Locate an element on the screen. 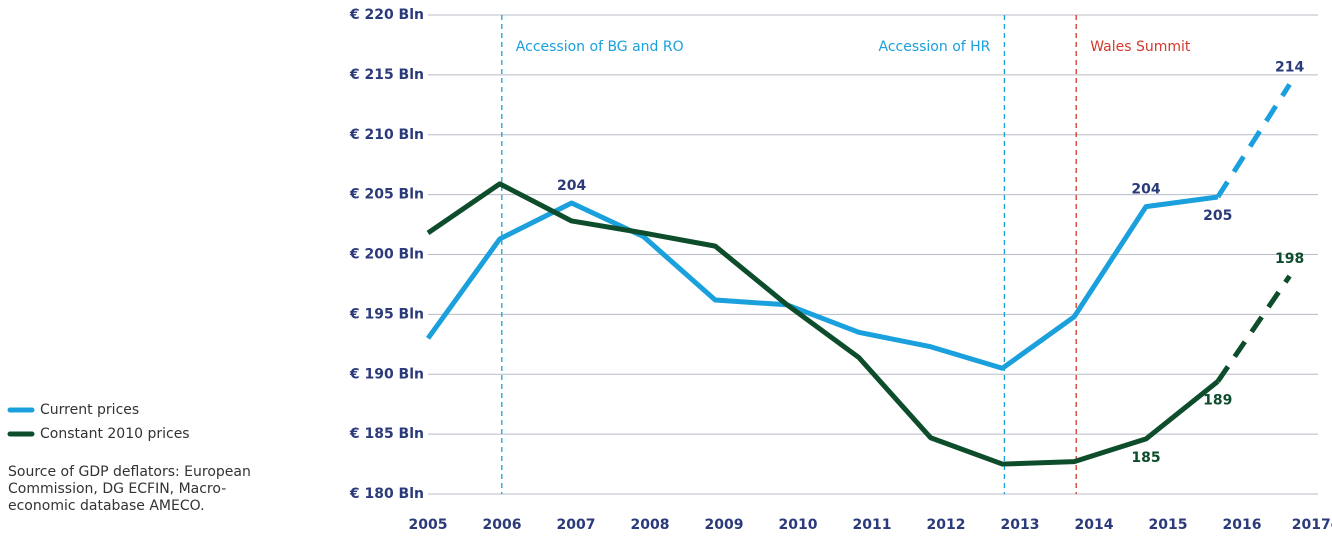  x-tick-label: 2017e is located at coordinates (1312, 525).